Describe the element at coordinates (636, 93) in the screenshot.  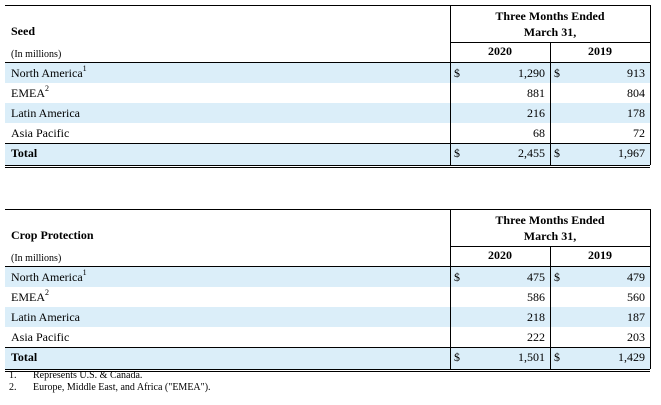
I see `cell-value: 804` at that location.